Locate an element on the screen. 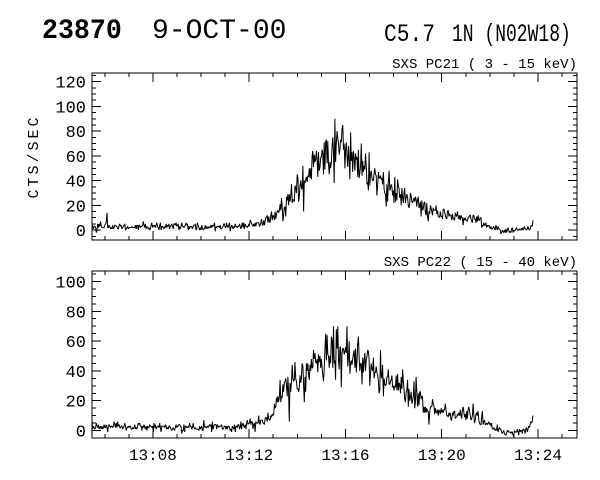  panel-title: SXS PC22 ( 15 - 40 keV) is located at coordinates (480, 263).